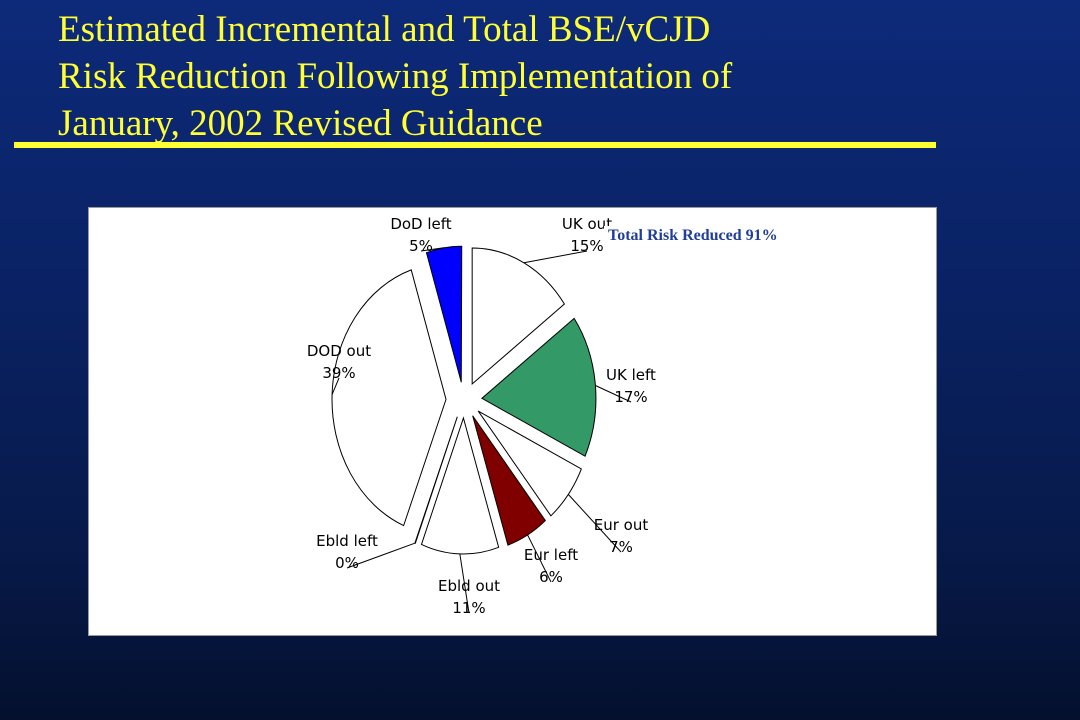 The image size is (1080, 720). I want to click on slice-label-eur-left: Eur left 6%, so click(551, 566).